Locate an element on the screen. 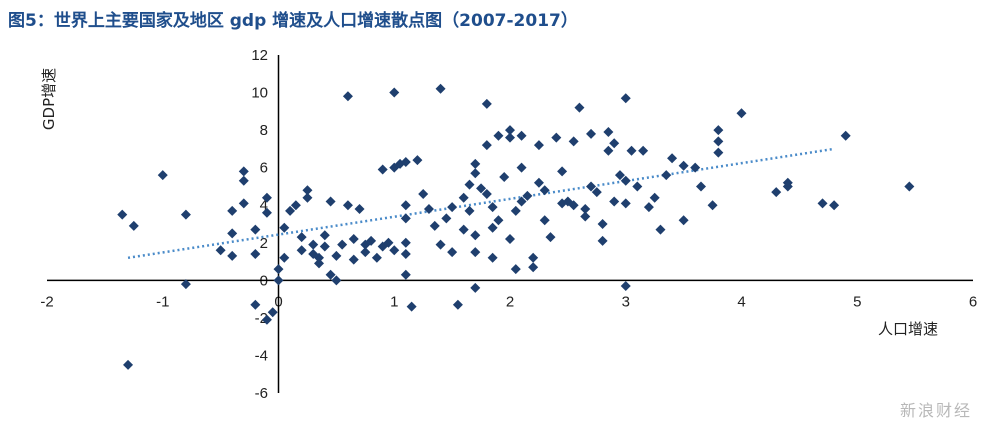  watermark: 新浪财经 is located at coordinates (935, 410).